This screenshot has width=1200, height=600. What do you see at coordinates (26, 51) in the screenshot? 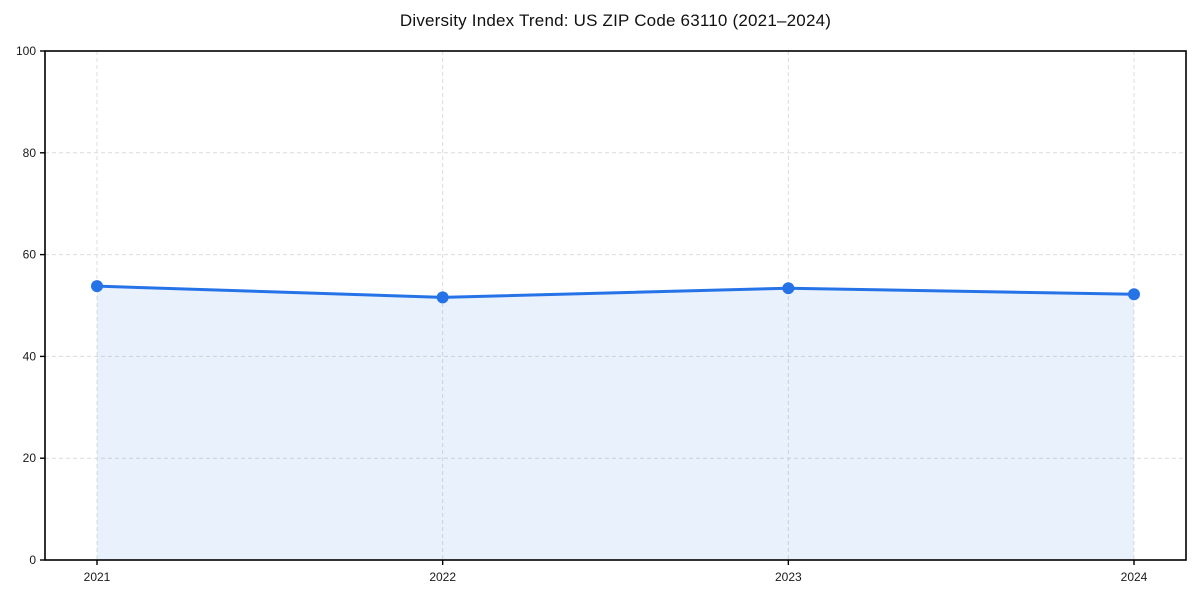
I see `y-axis-tick-label: 100` at bounding box center [26, 51].